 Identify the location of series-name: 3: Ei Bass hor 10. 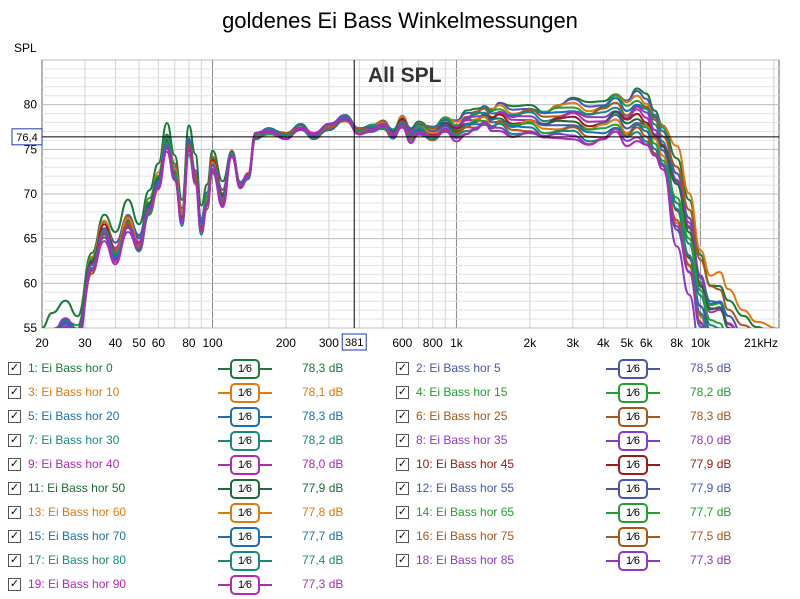
(74, 392).